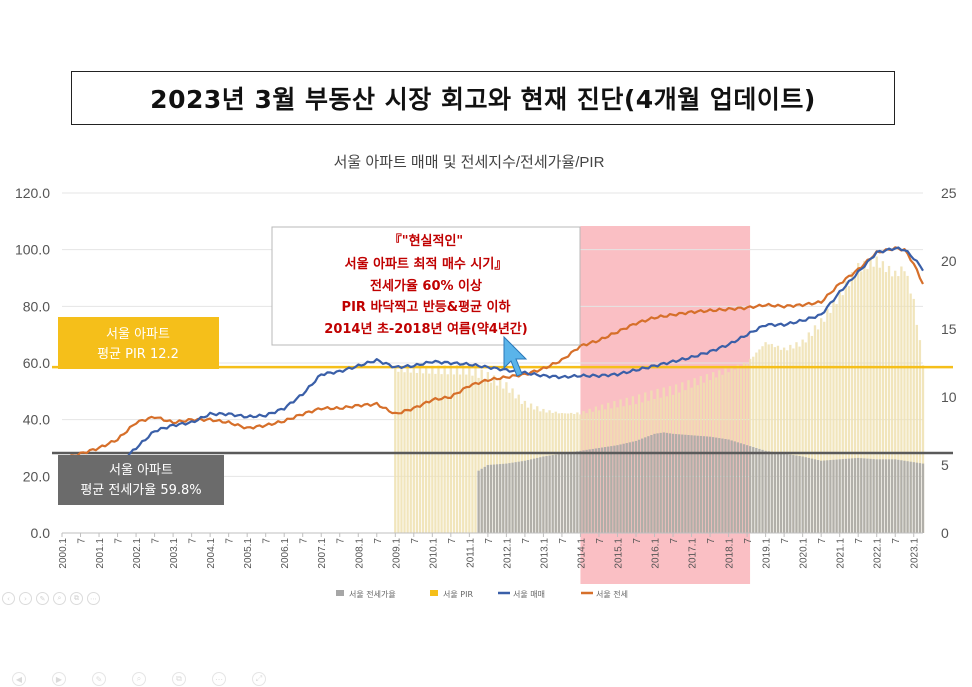  Describe the element at coordinates (693, 553) in the screenshot. I see `x-tick-label: 2017.1` at that location.